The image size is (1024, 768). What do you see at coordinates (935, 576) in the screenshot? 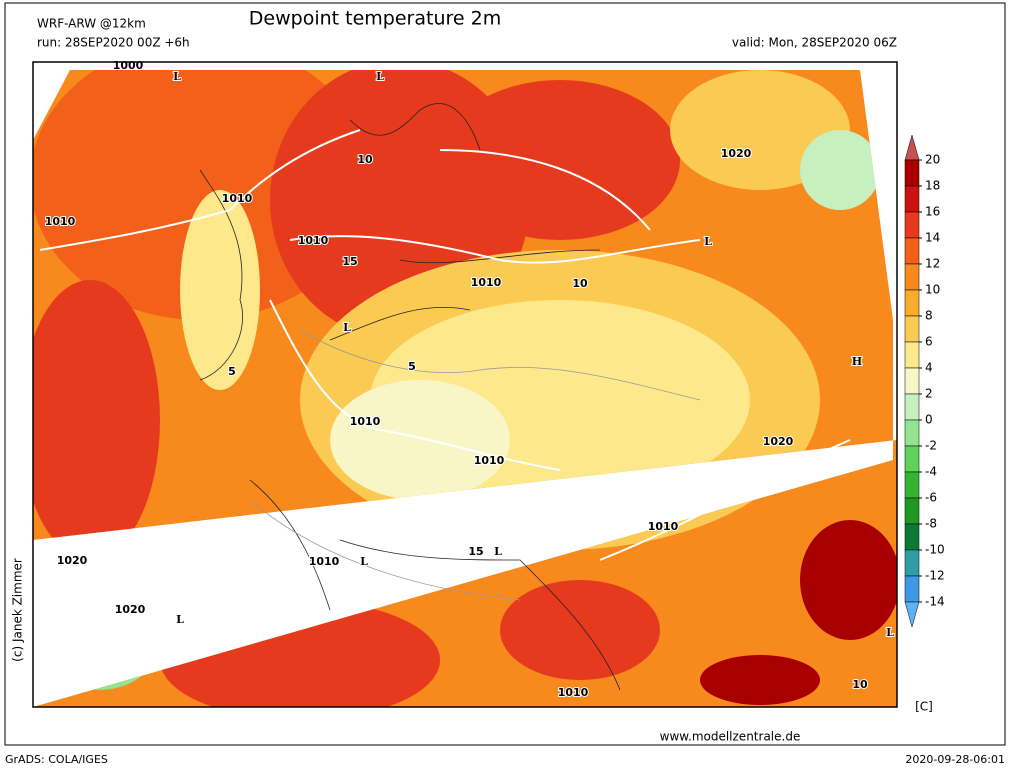
I see `colorbar-tick-label: -12` at bounding box center [935, 576].